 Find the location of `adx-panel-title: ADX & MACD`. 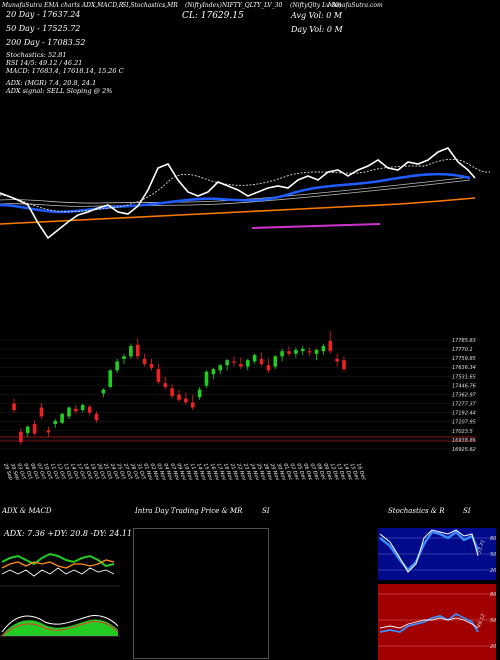

adx-panel-title: ADX & MACD is located at coordinates (27, 511).